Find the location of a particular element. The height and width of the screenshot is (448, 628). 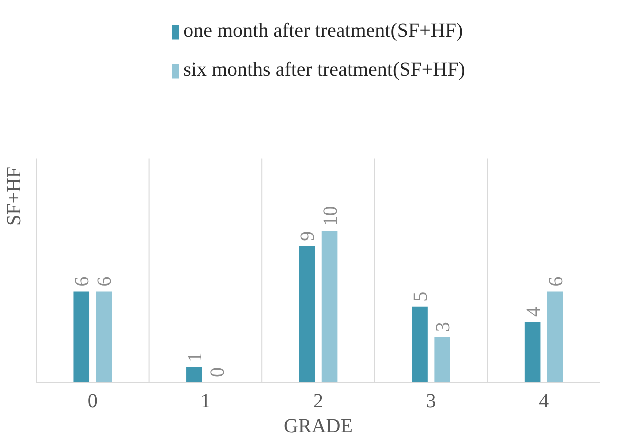

legend-label: six months after treatment(SF+HF) is located at coordinates (325, 70).